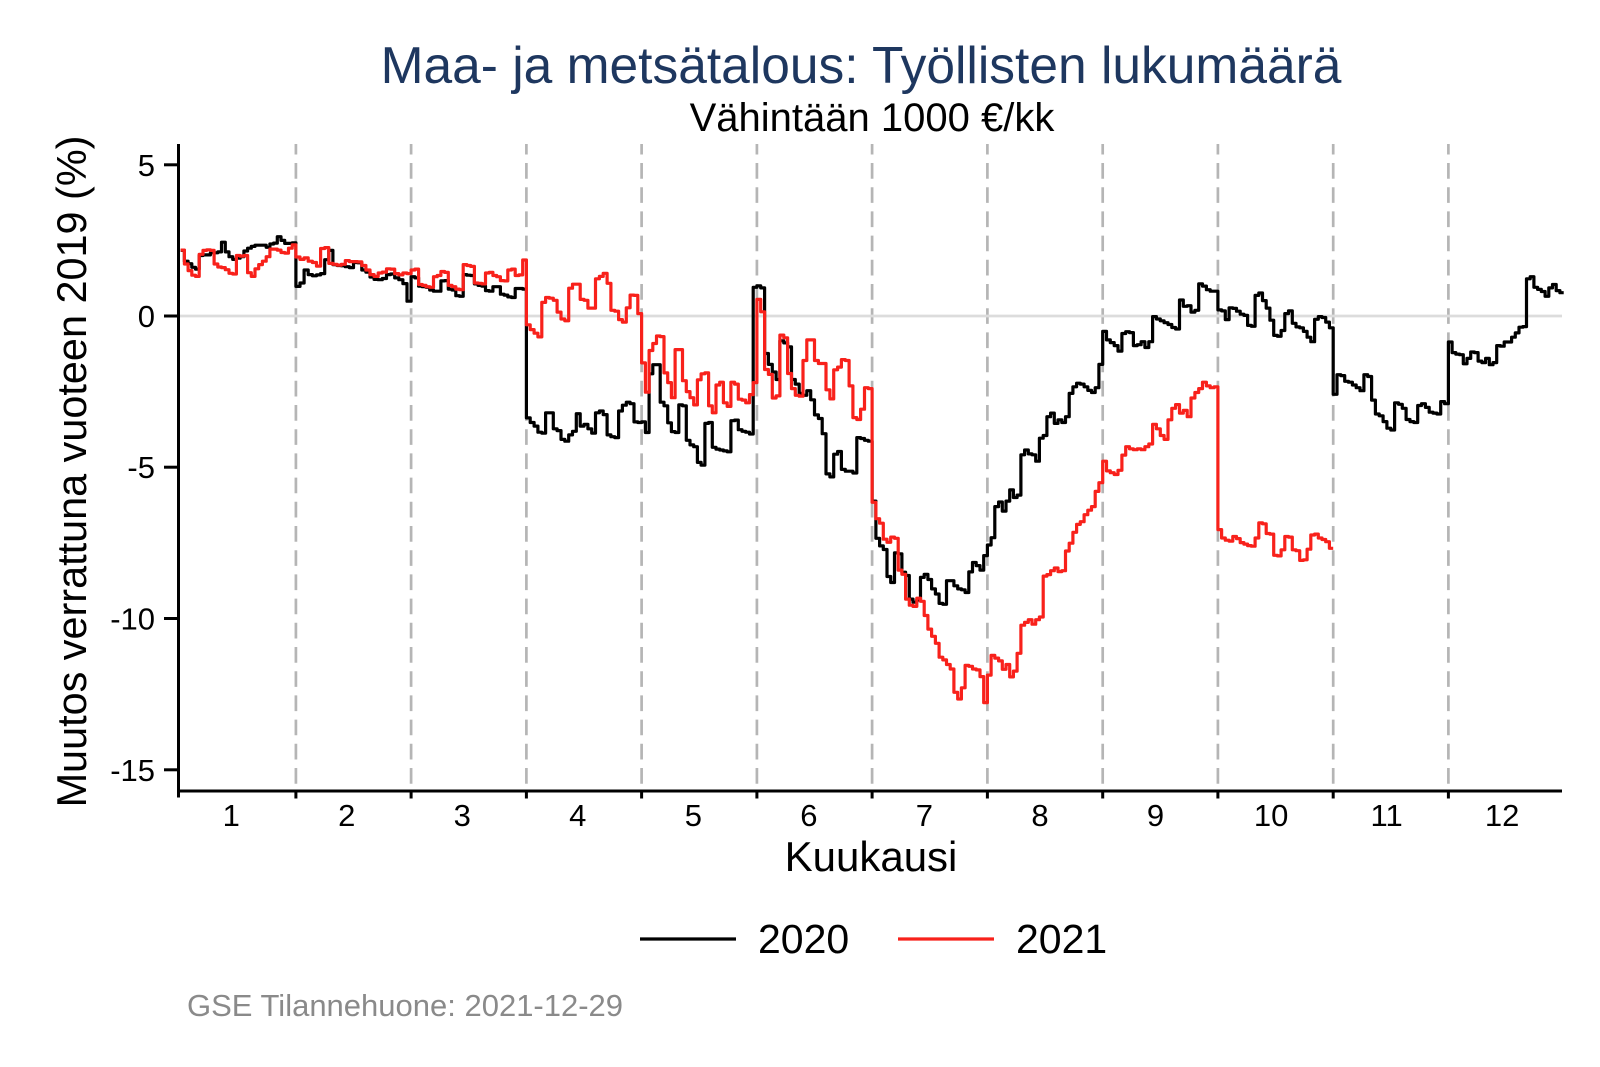 Image resolution: width=1600 pixels, height=1067 pixels. Describe the element at coordinates (462, 815) in the screenshot. I see `svg-text: 3` at that location.